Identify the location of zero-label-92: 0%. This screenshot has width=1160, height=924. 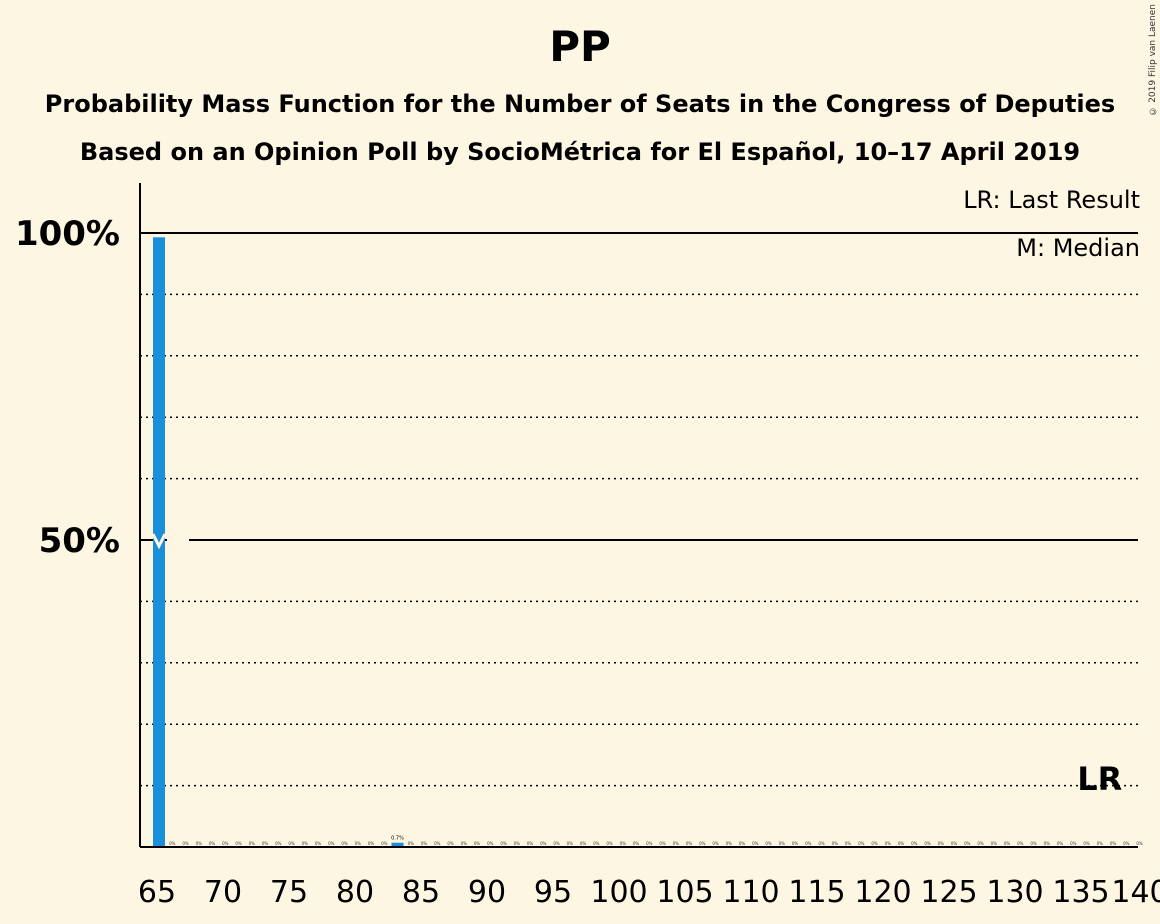
(503, 843).